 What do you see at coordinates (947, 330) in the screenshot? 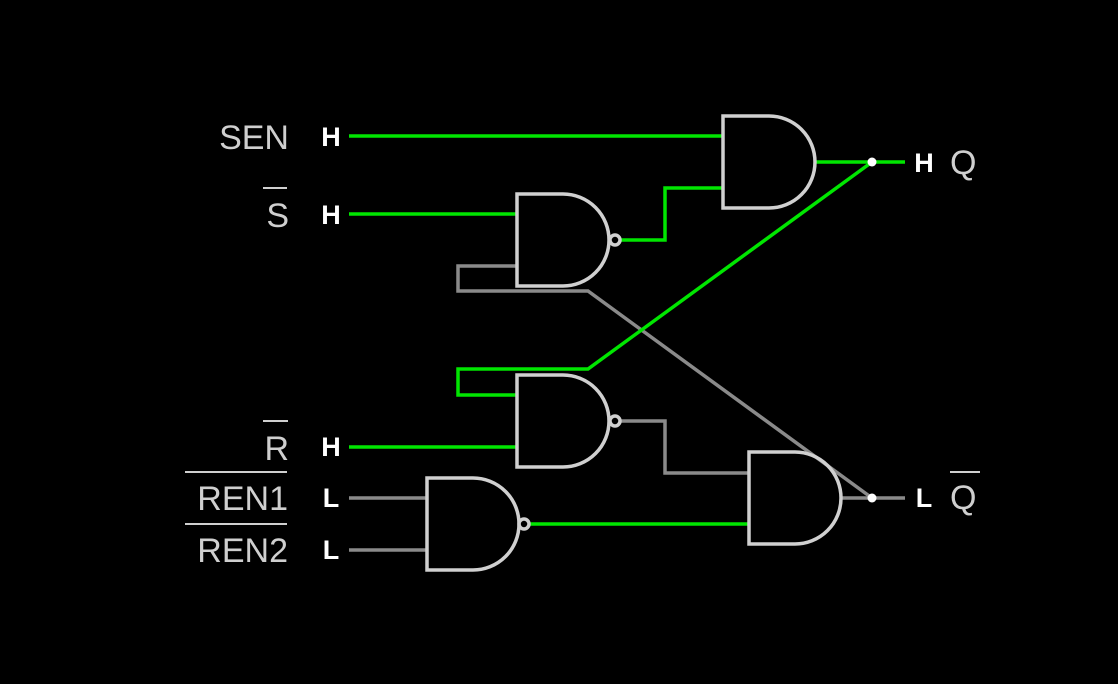
I see `output-labels: H Q L Q` at bounding box center [947, 330].